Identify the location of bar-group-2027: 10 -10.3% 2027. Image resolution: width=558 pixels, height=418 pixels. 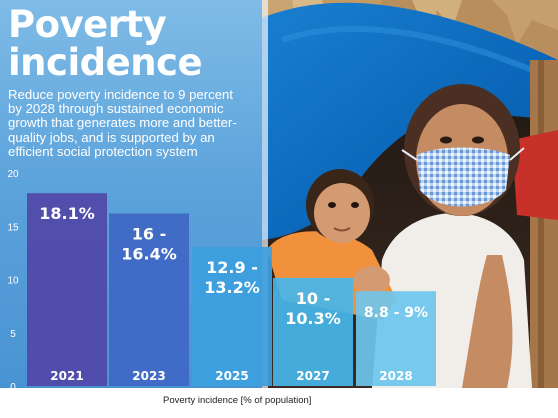
(313, 331).